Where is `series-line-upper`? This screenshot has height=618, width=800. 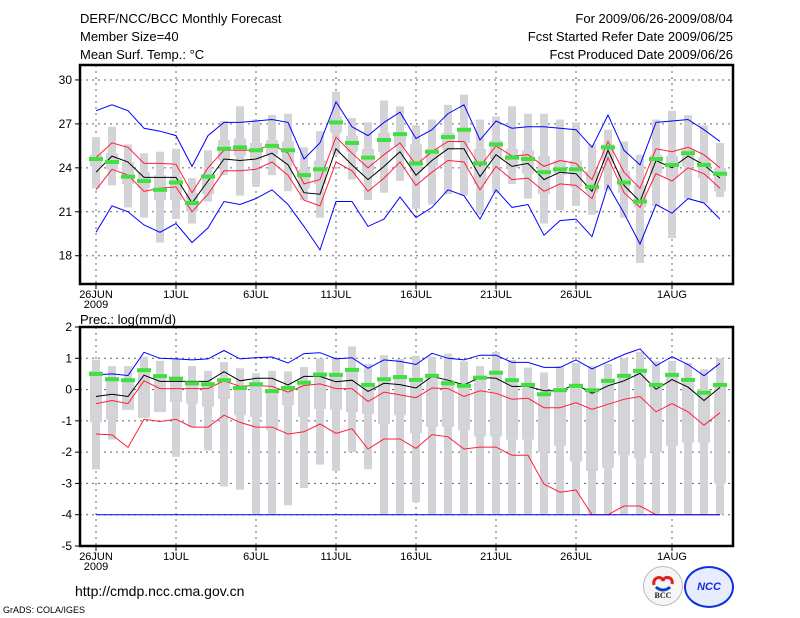
series-line-upper is located at coordinates (408, 165).